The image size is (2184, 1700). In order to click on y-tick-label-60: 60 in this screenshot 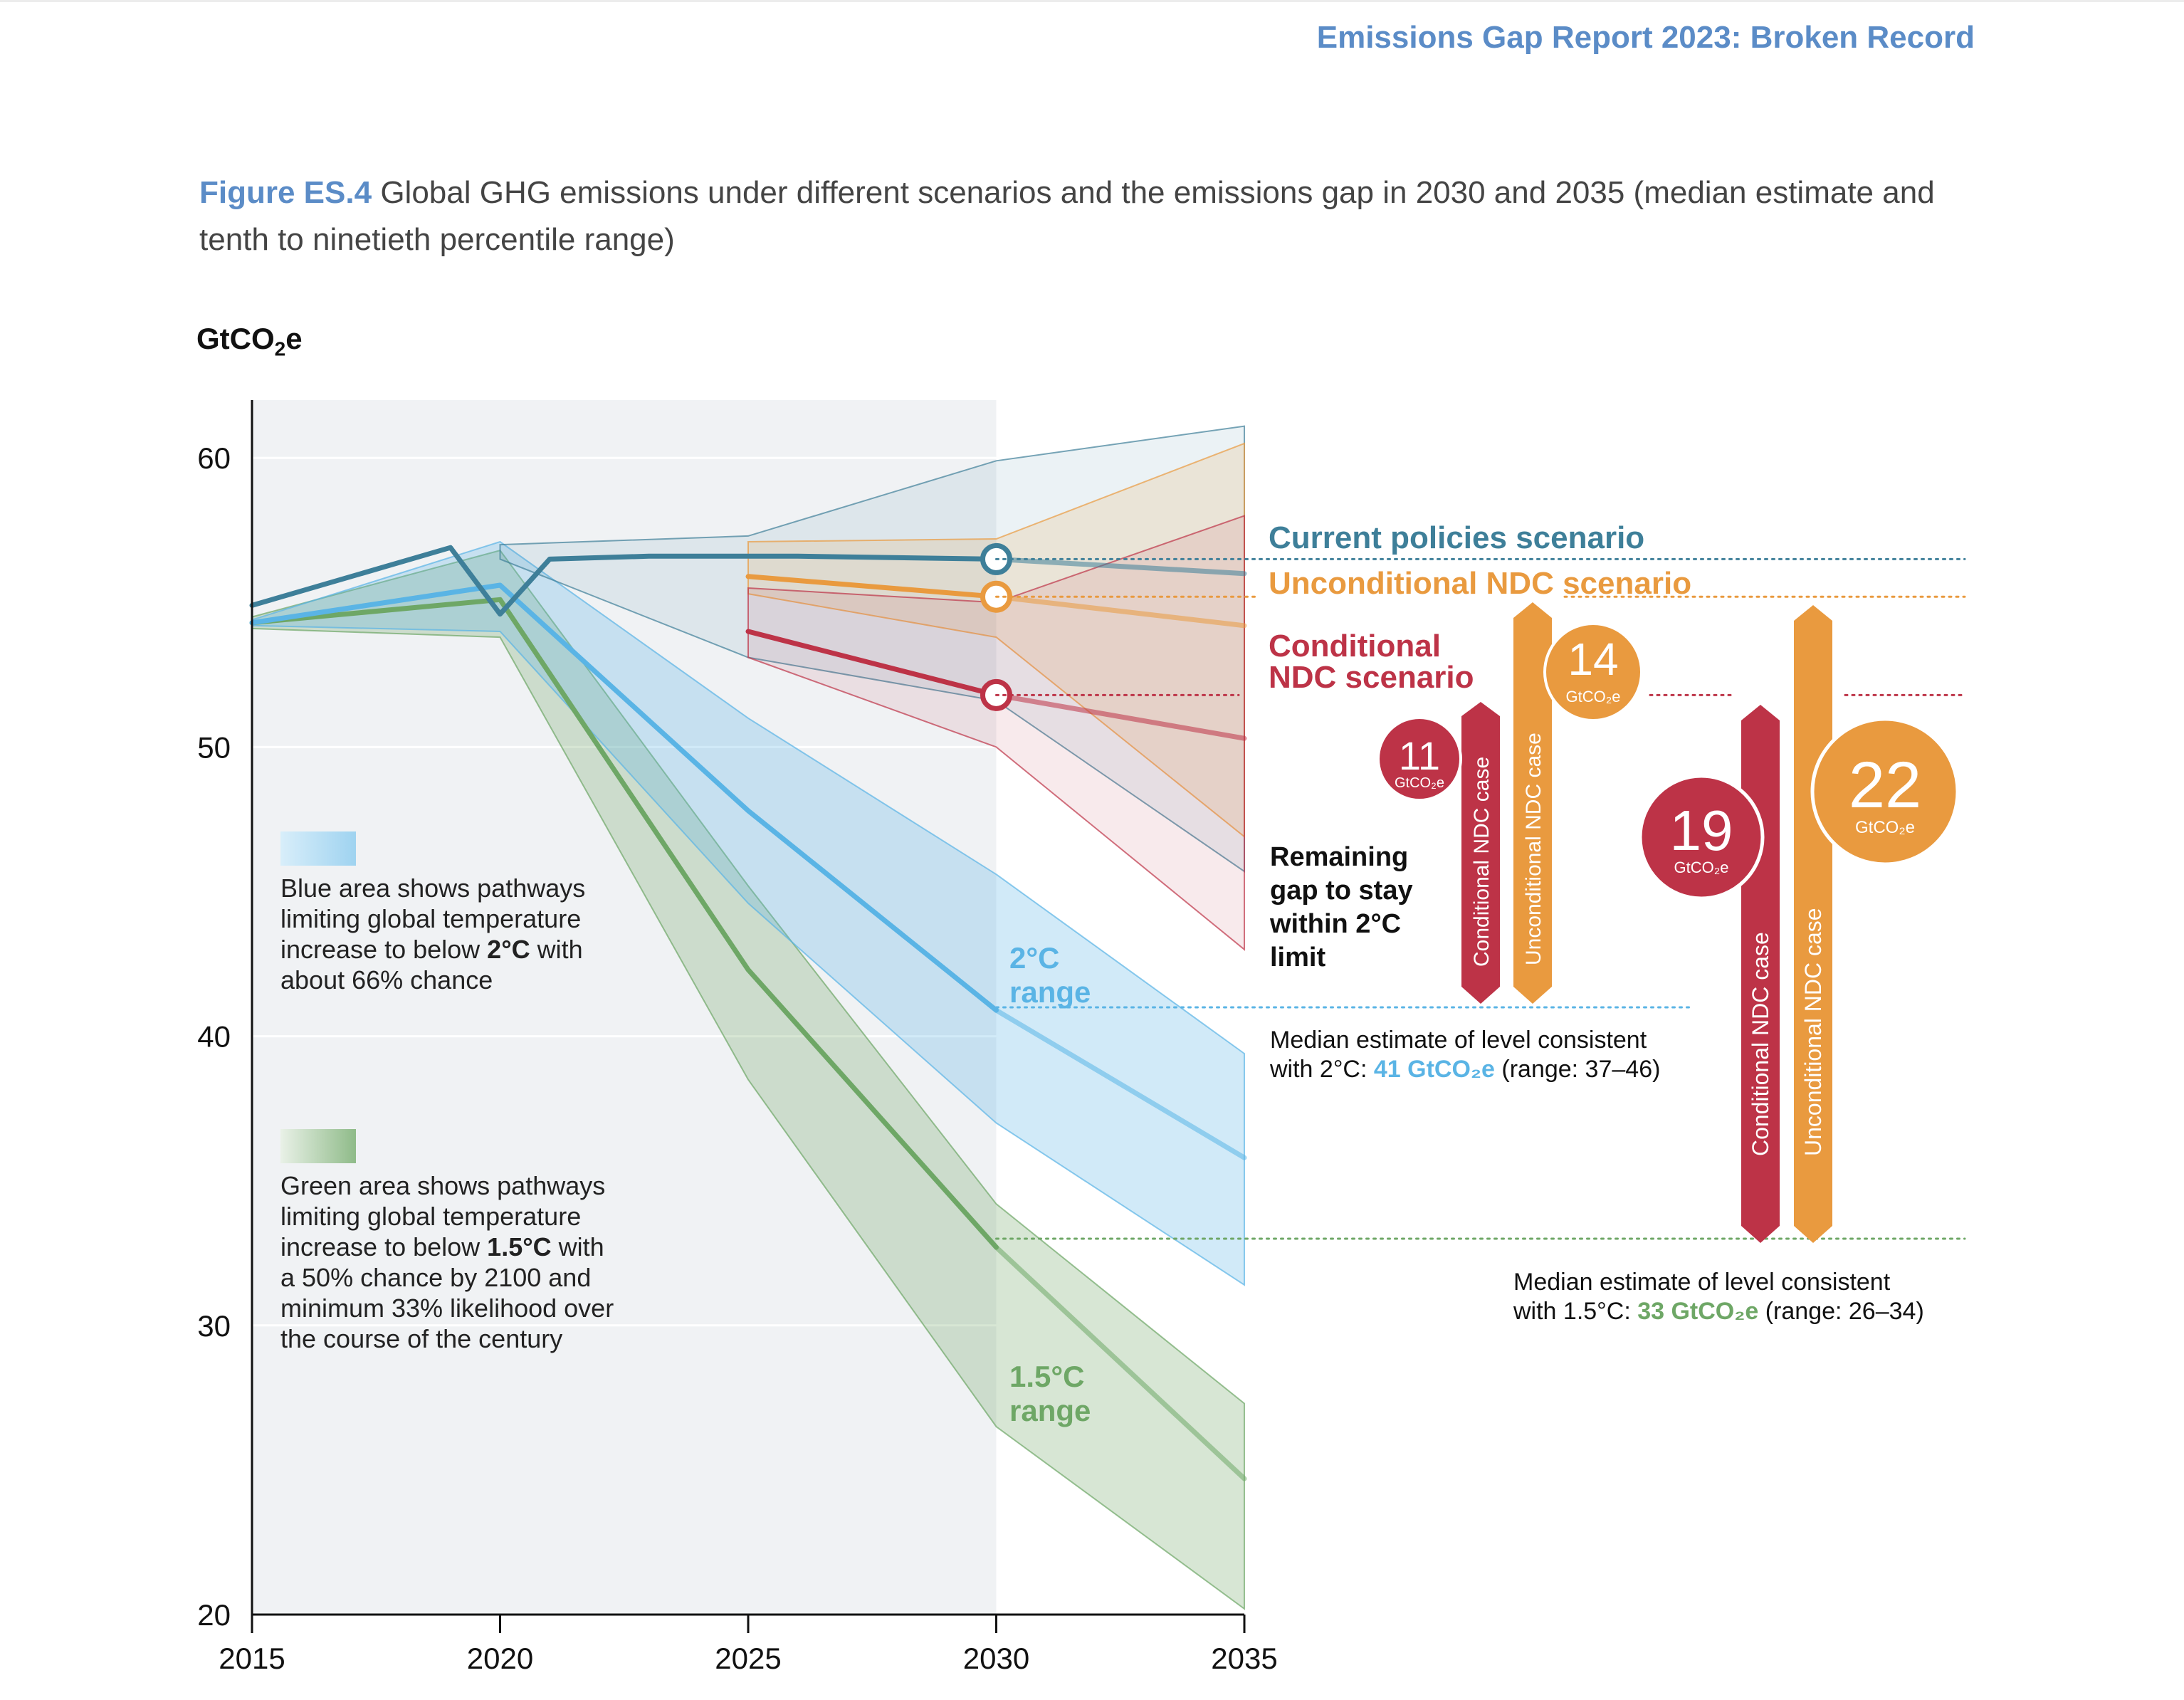, I will do `click(214, 458)`.